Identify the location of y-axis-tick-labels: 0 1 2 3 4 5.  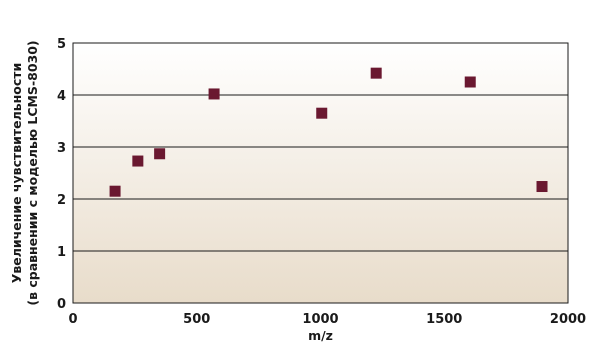
(61, 174).